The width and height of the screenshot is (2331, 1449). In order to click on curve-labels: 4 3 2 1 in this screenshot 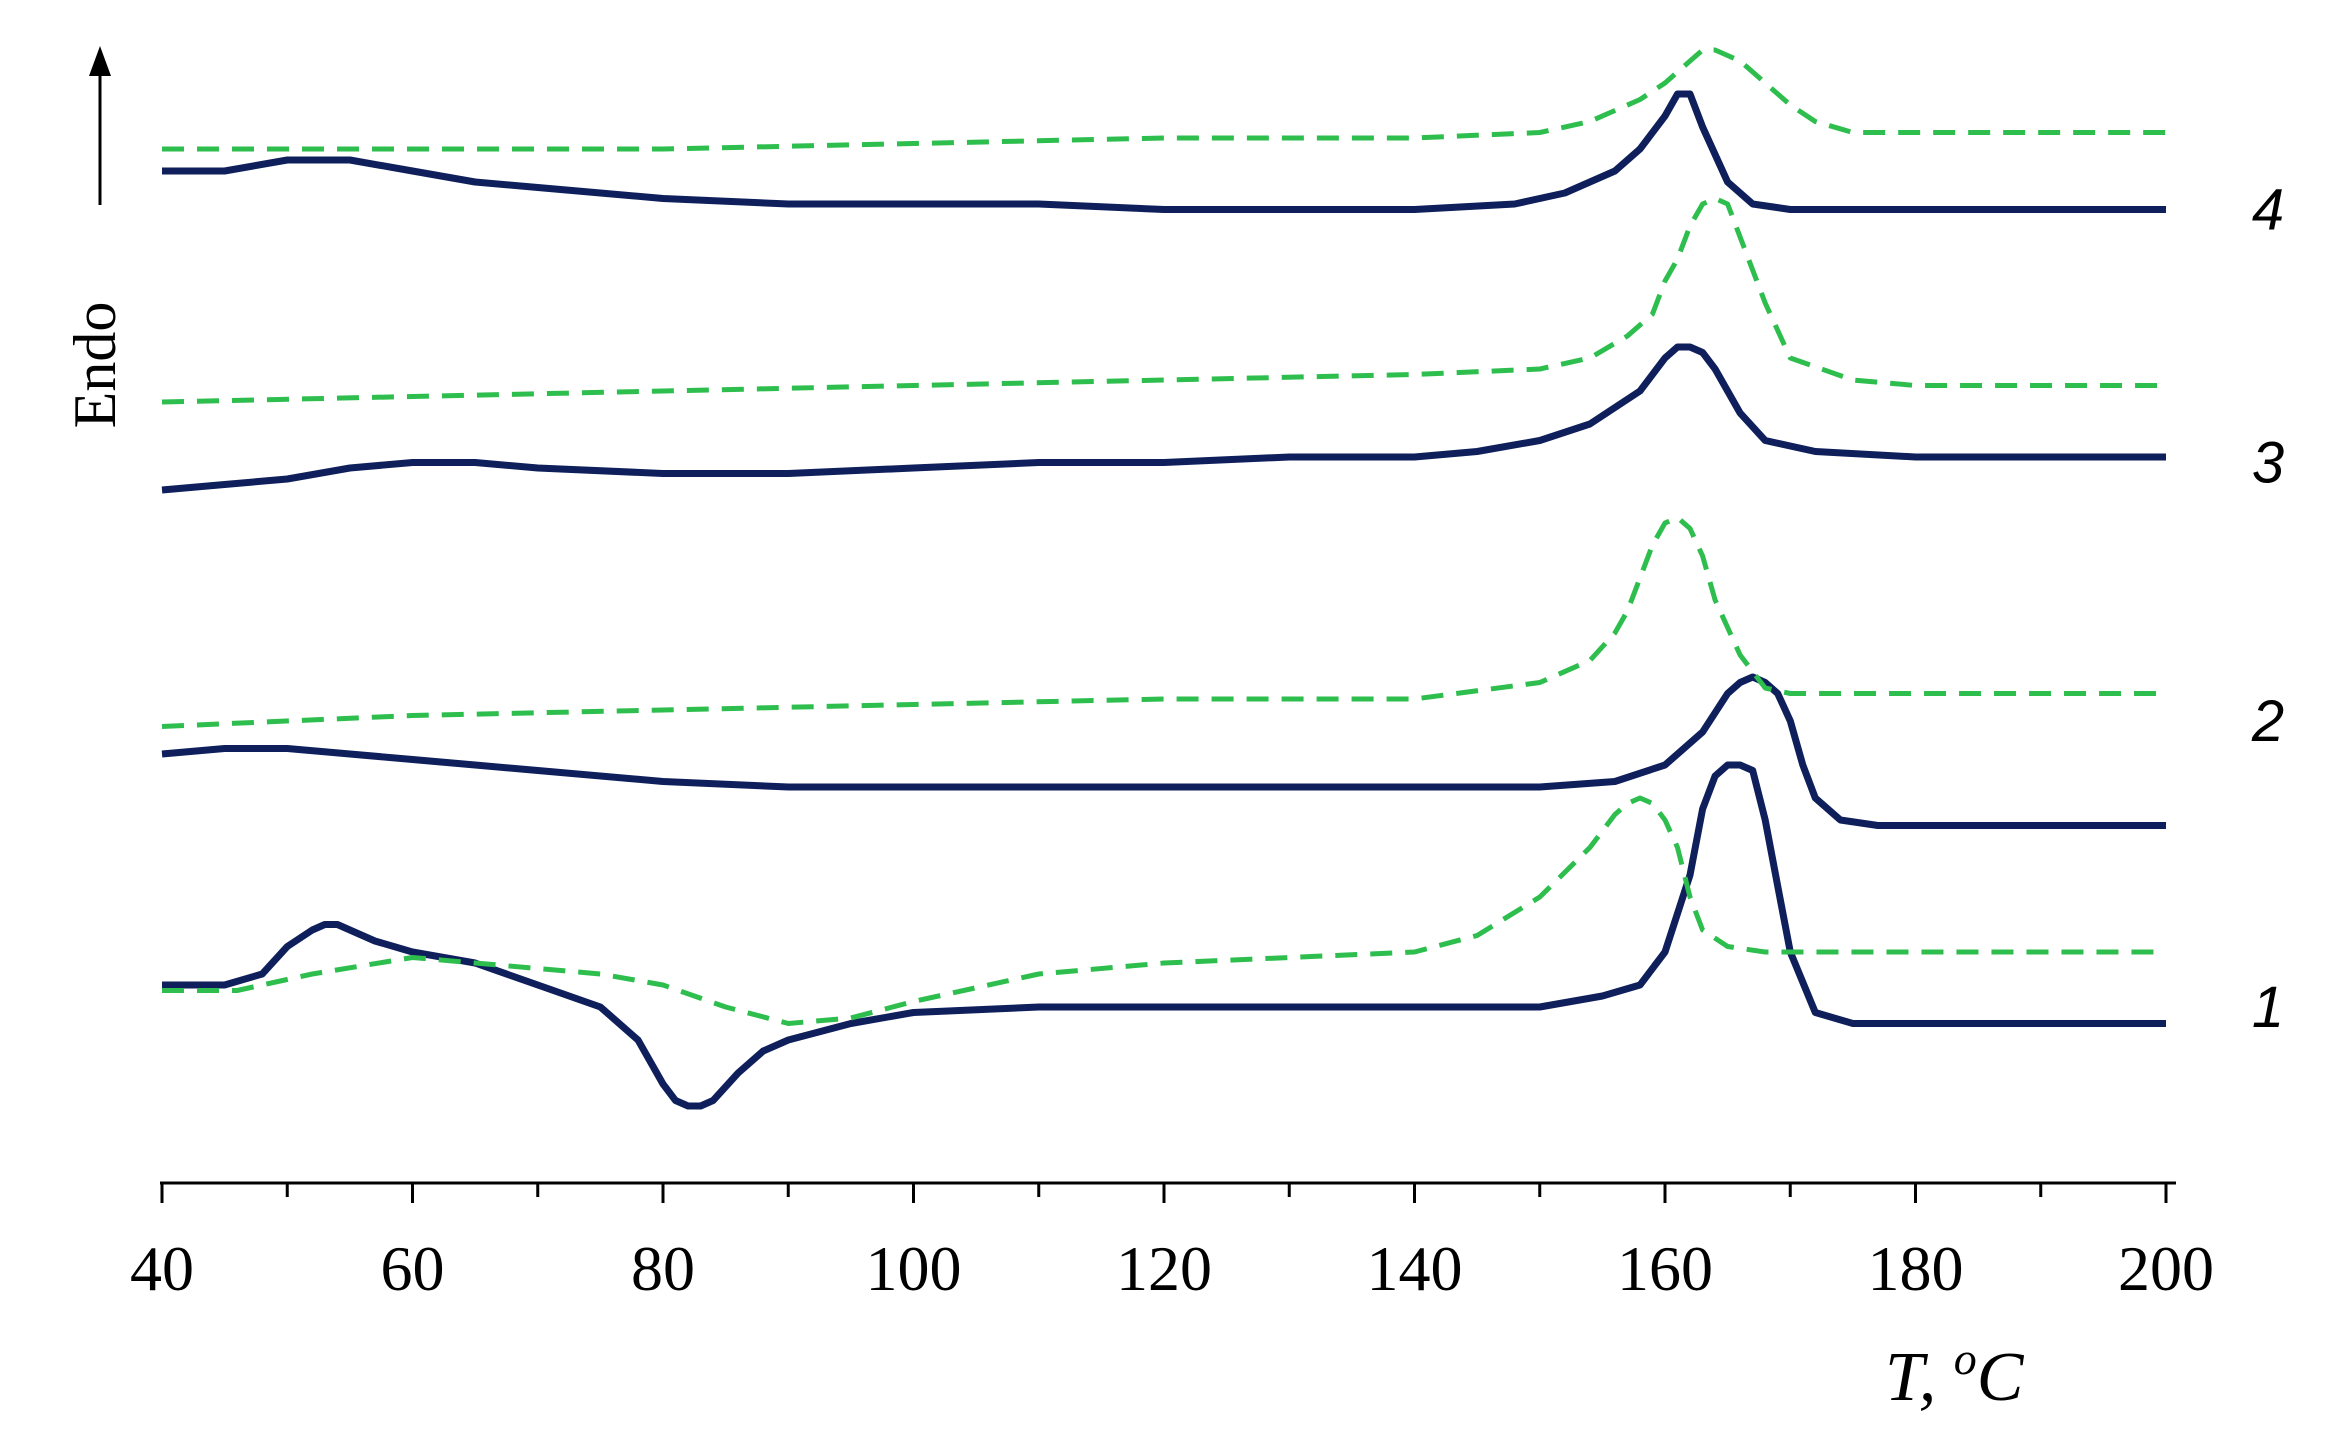, I will do `click(2267, 609)`.